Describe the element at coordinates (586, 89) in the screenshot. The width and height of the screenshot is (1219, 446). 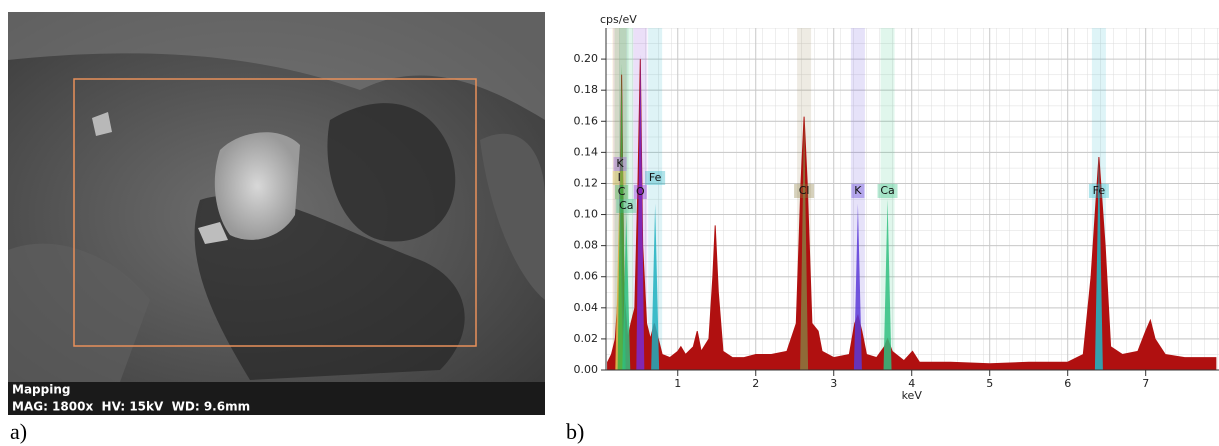
I see `y-tick-label: 0.18` at that location.